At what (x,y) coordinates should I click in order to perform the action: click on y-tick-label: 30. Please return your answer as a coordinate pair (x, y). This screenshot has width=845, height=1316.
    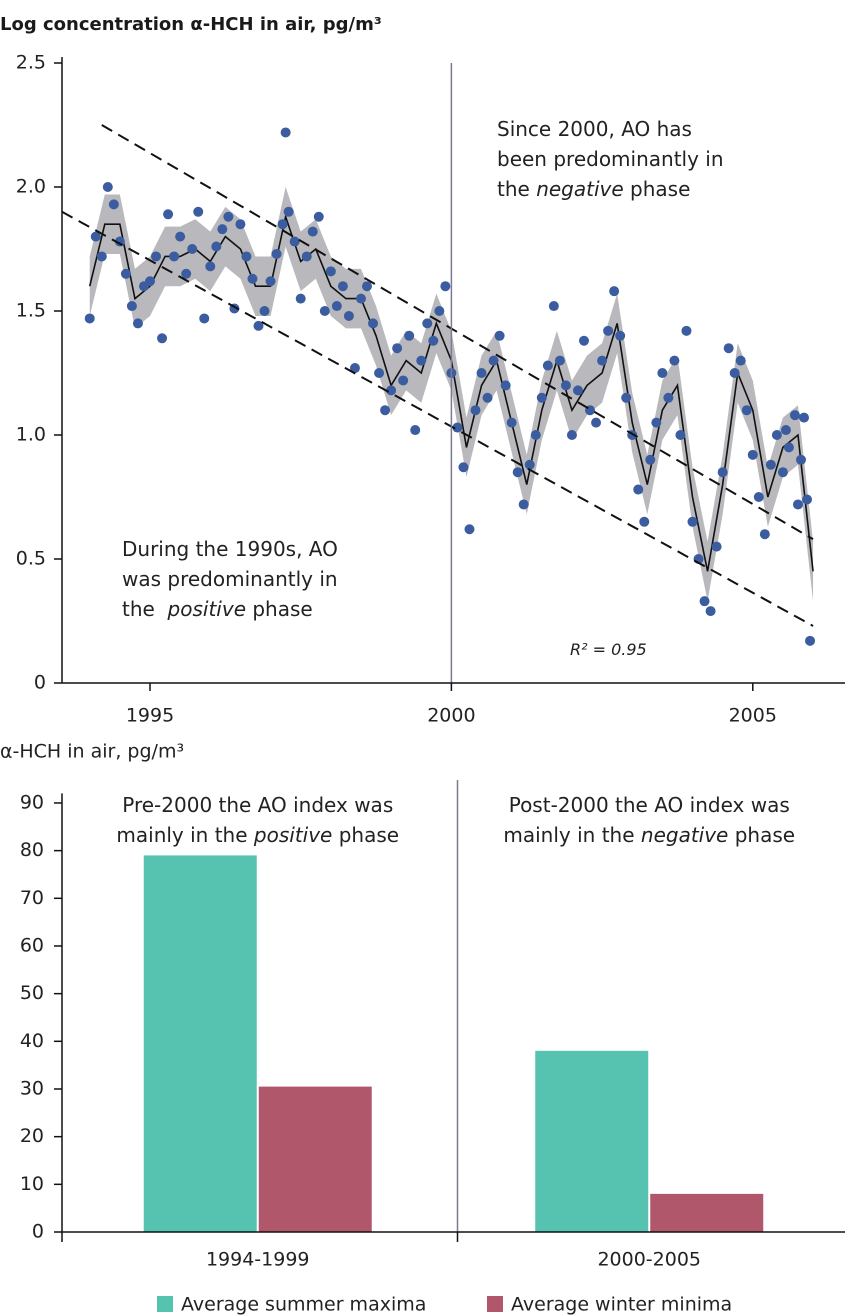
    Looking at the image, I should click on (32, 1088).